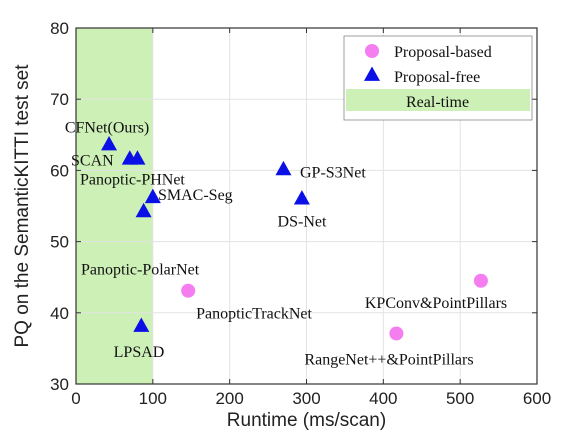 Image resolution: width=562 pixels, height=445 pixels. Describe the element at coordinates (537, 398) in the screenshot. I see `x-tick-label: 600` at that location.